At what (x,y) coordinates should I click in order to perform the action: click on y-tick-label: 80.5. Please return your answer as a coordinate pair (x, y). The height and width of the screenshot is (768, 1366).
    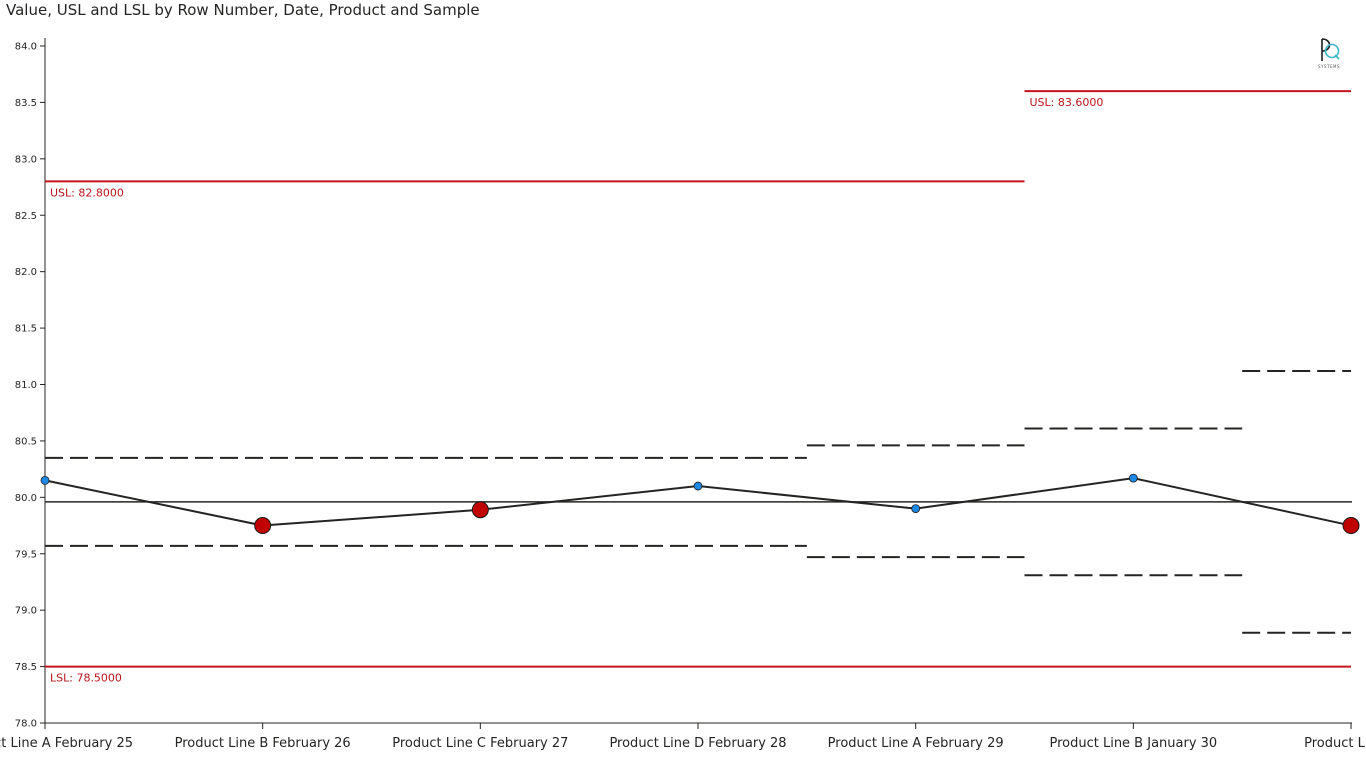
    Looking at the image, I should click on (26, 441).